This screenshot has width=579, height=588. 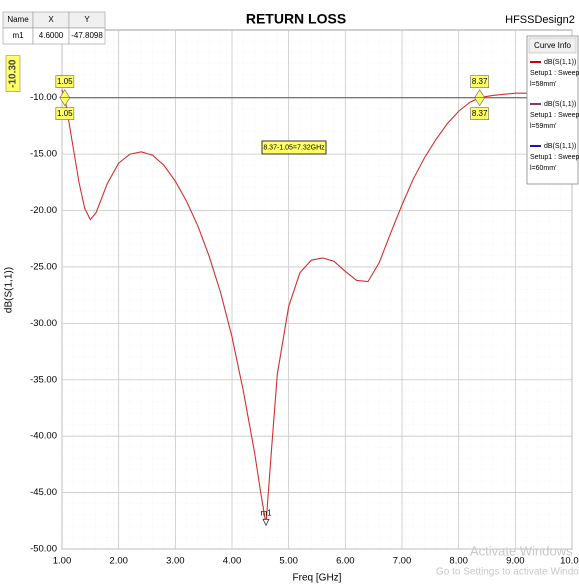 What do you see at coordinates (266, 512) in the screenshot?
I see `marker-name: m1` at bounding box center [266, 512].